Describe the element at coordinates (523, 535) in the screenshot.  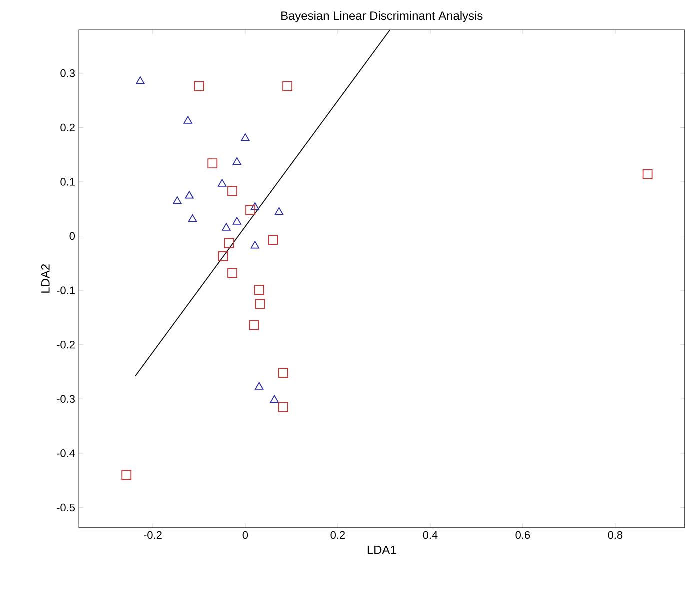
I see `x-tick-label: 0.6` at that location.